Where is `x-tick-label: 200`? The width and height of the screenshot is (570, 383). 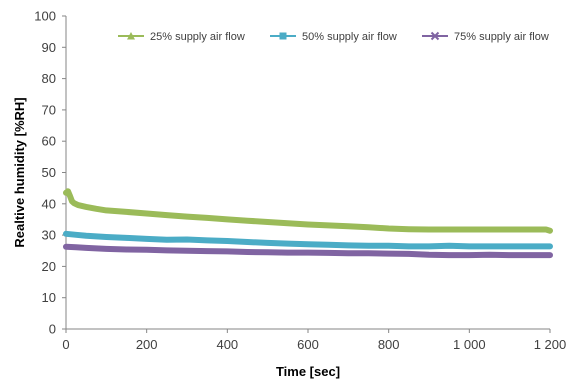 x-tick-label: 200 is located at coordinates (147, 344).